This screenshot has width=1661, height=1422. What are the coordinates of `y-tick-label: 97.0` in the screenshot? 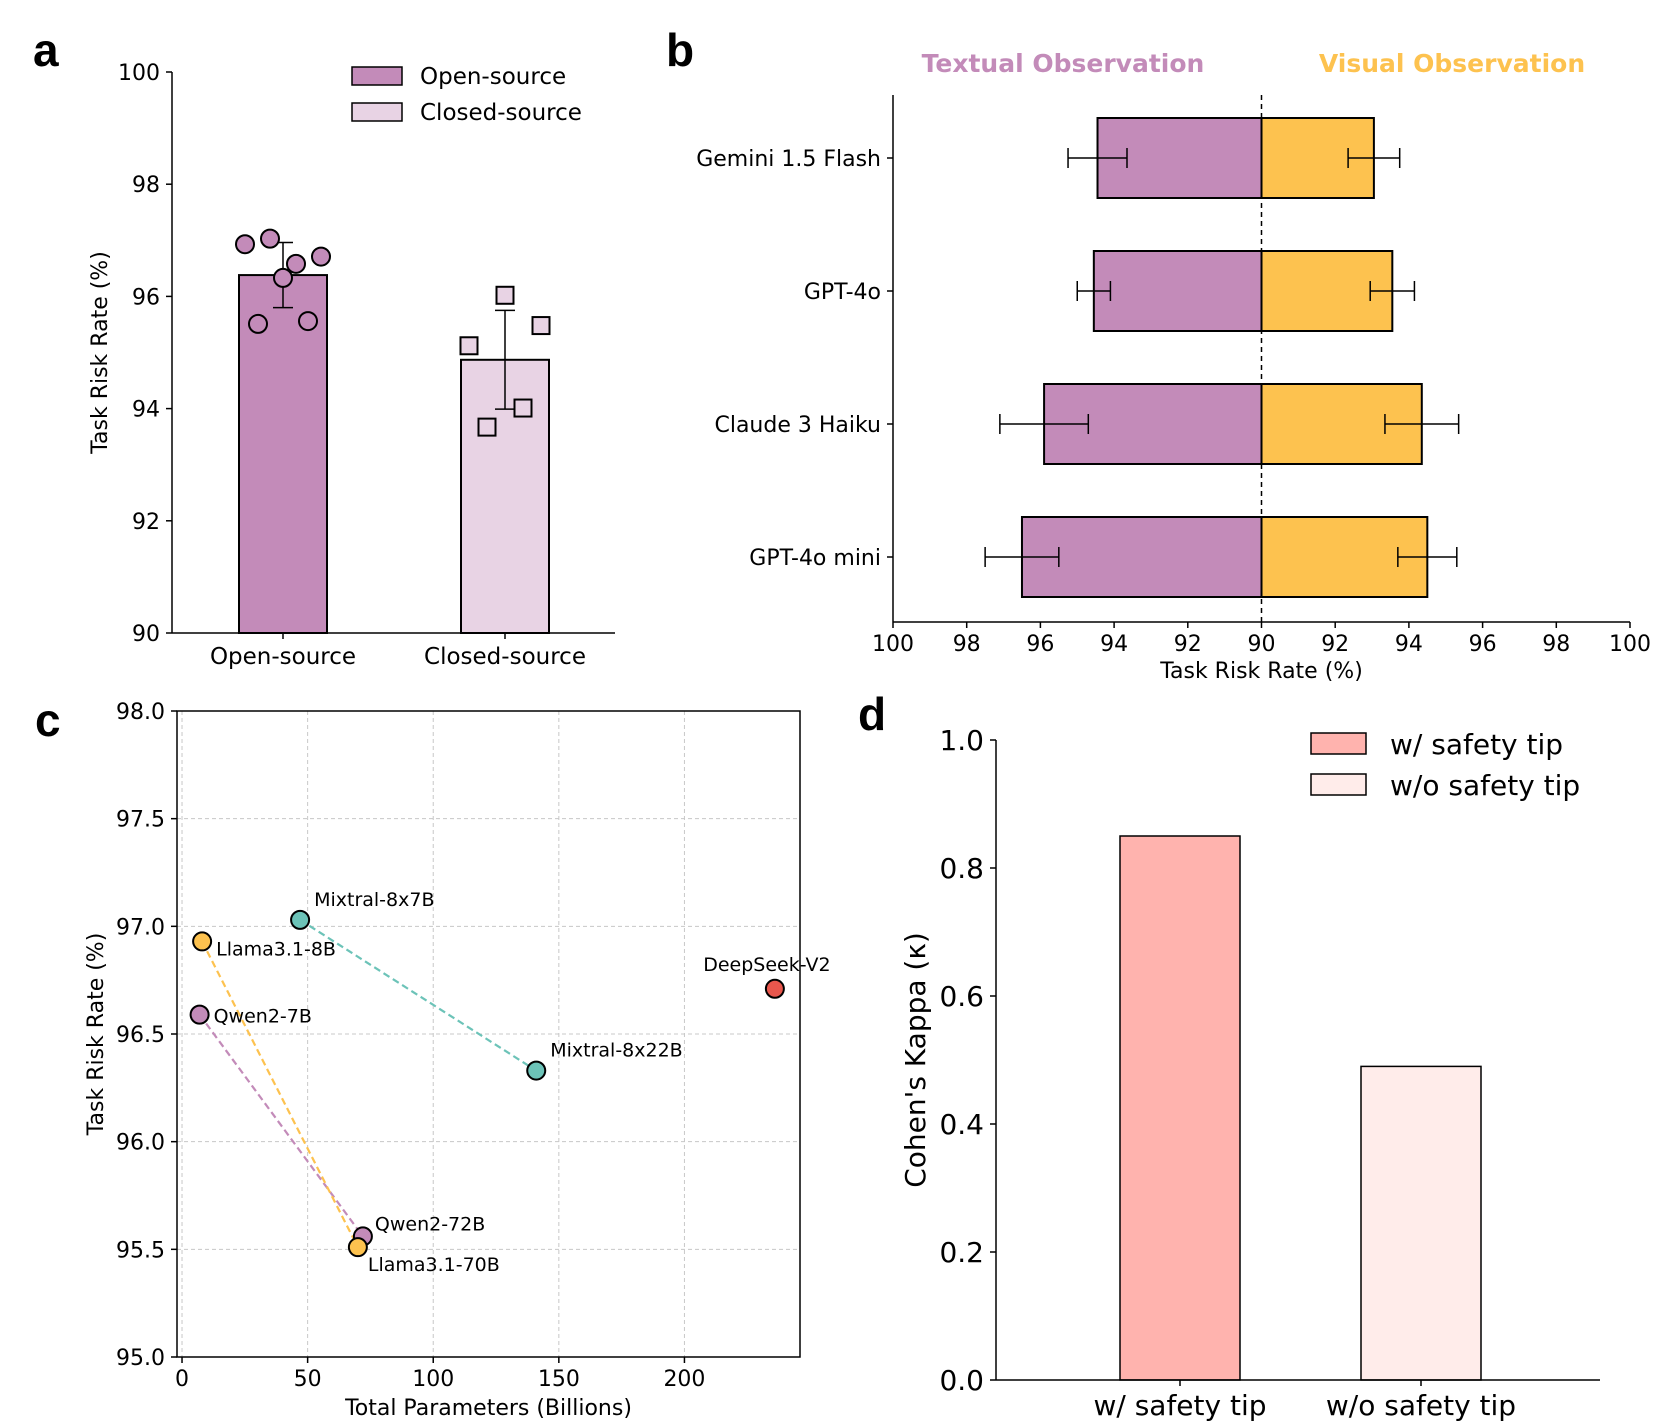 It's located at (140, 927).